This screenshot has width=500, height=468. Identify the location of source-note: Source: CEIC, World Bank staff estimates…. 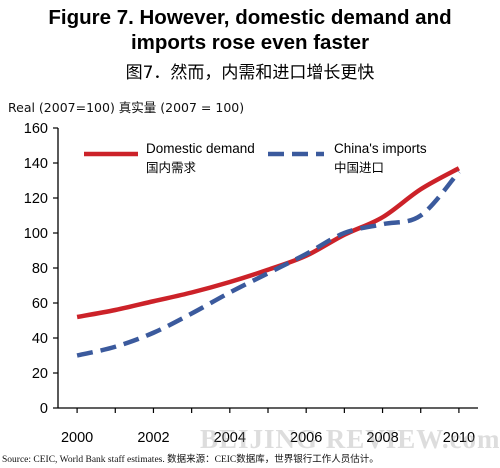
(190, 460).